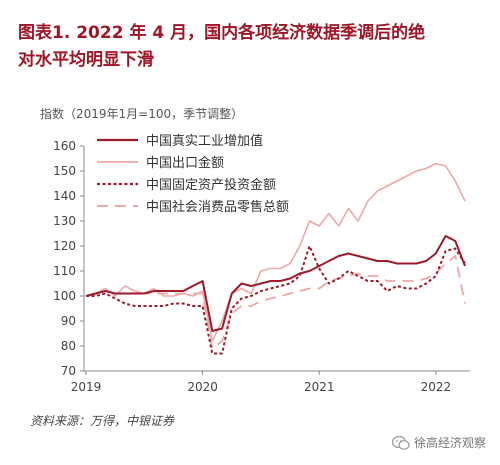 Image resolution: width=500 pixels, height=465 pixels. I want to click on wechat-icon, so click(400, 442).